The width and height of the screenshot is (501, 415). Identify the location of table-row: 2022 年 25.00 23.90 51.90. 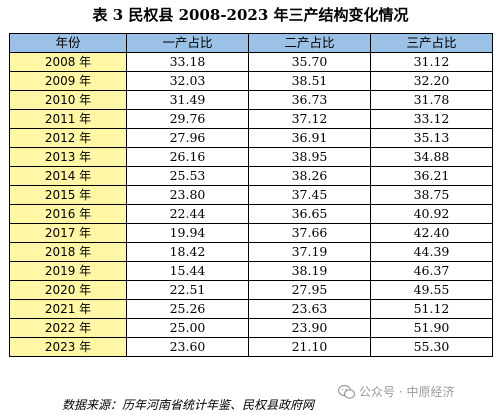
(251, 328).